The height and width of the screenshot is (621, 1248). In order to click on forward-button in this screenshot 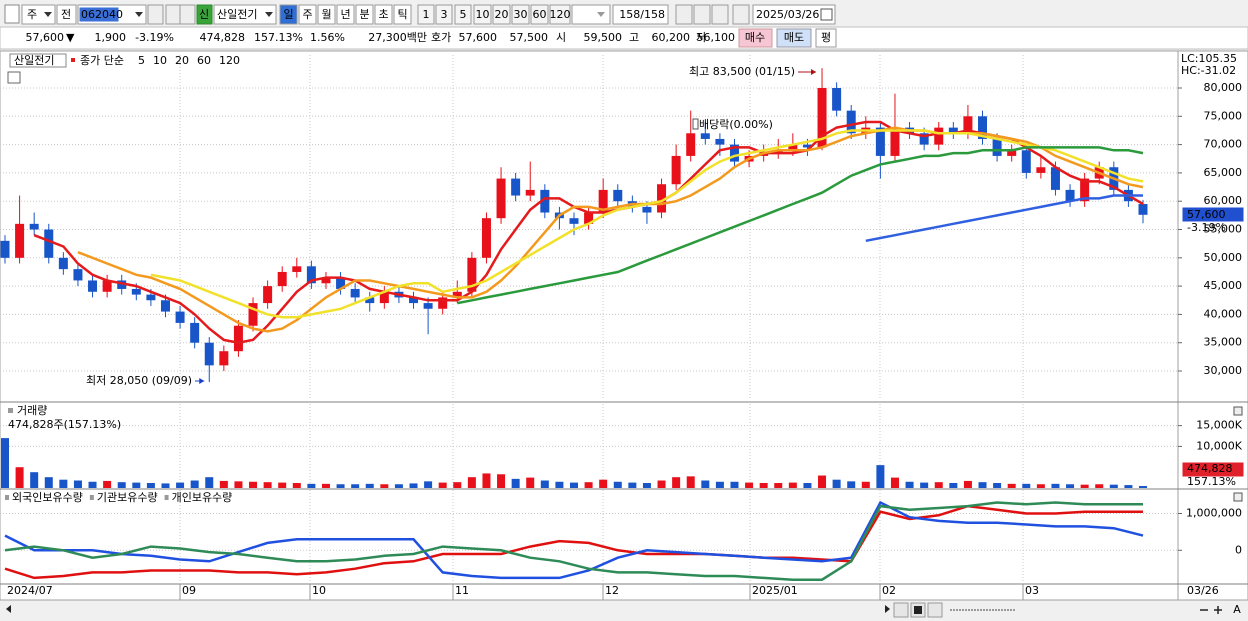, I will do `click(935, 610)`.